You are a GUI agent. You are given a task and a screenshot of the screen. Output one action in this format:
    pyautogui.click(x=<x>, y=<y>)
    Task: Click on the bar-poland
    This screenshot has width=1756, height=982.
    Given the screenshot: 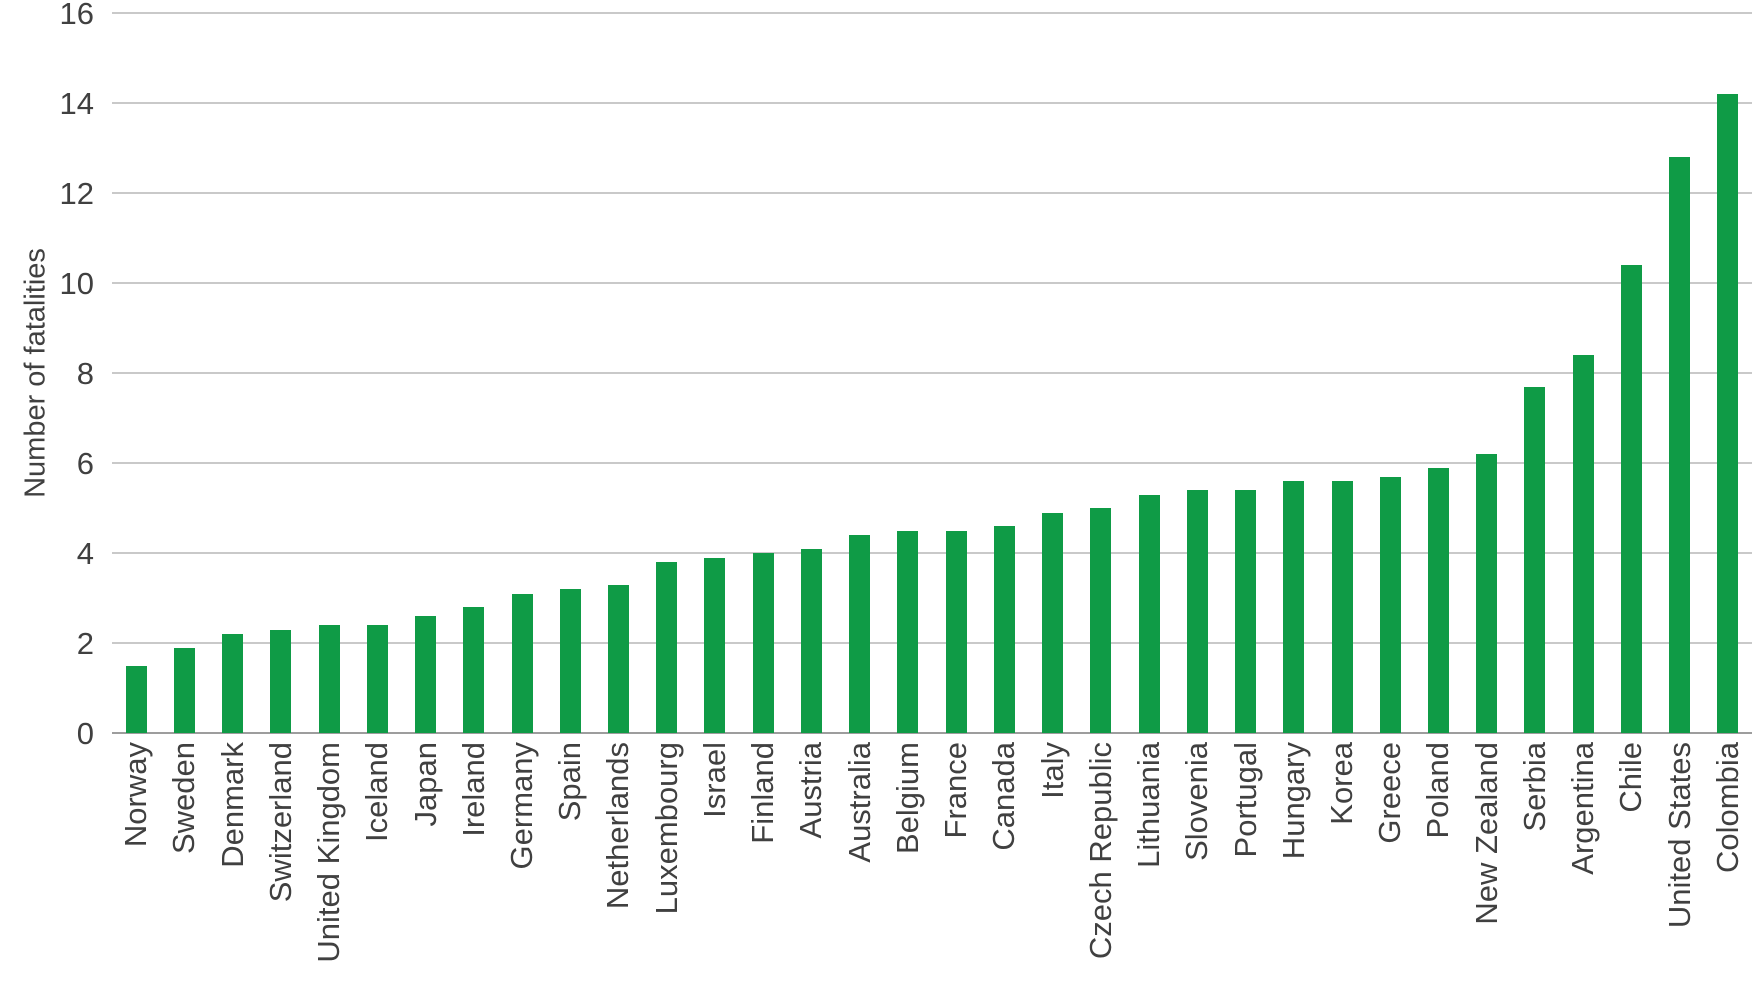 What is the action you would take?
    pyautogui.click(x=1438, y=600)
    